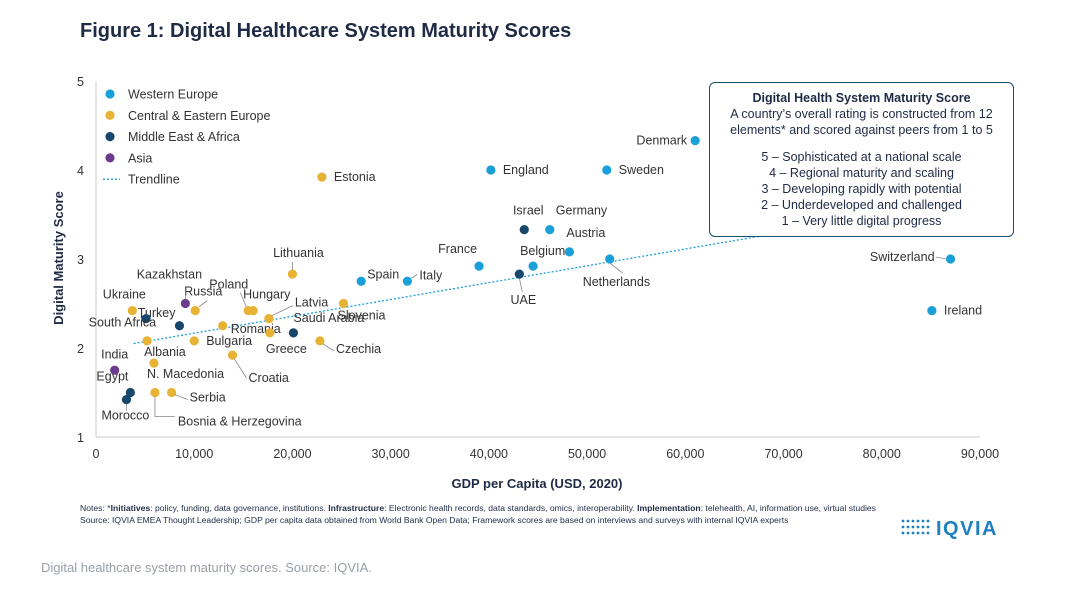 The height and width of the screenshot is (591, 1066). I want to click on point-label: Spain, so click(383, 274).